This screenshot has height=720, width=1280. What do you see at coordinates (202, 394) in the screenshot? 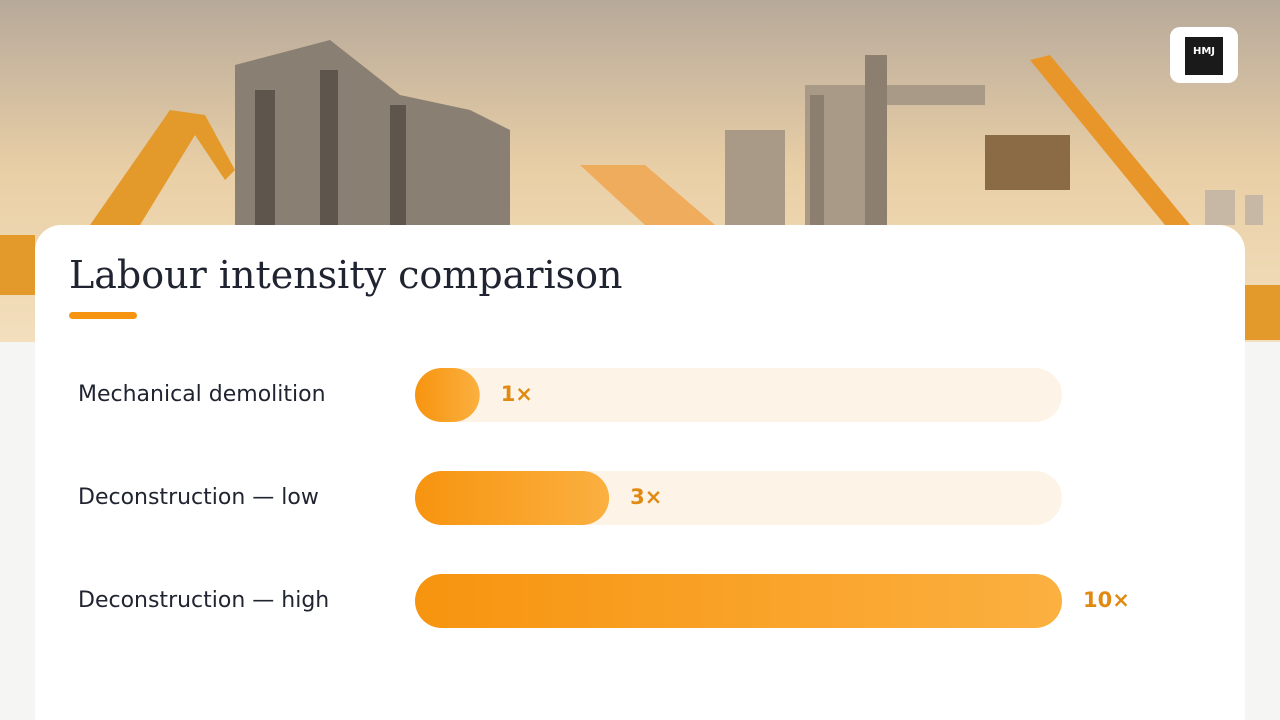
I see `category-label: Mechanical demolition` at bounding box center [202, 394].